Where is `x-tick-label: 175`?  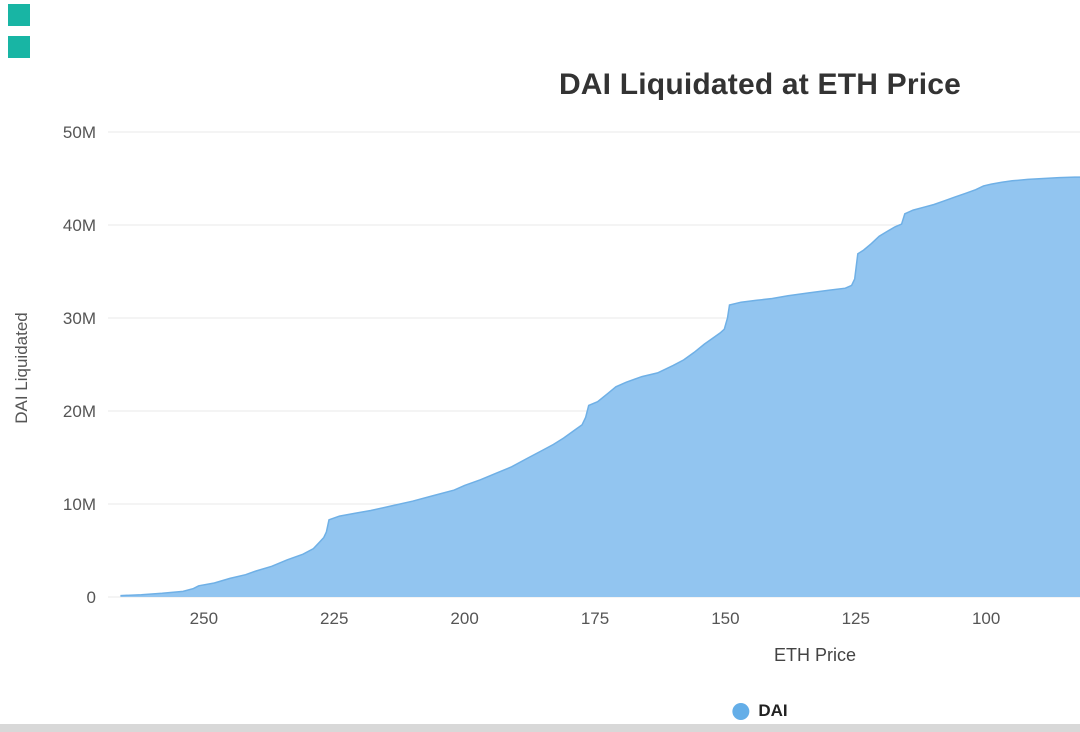 x-tick-label: 175 is located at coordinates (595, 618).